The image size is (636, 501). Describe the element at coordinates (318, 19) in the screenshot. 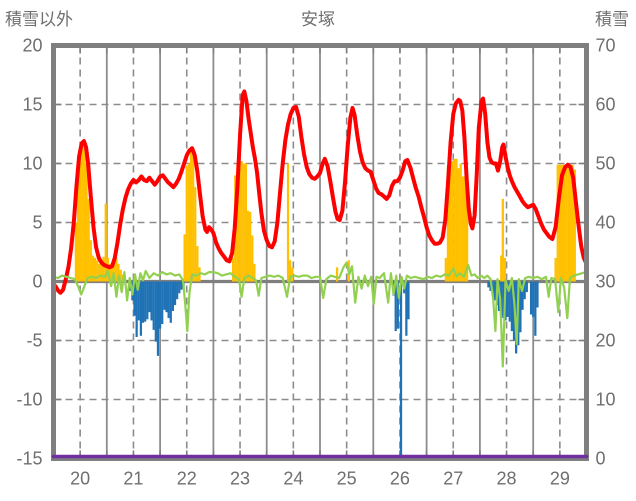

I see `chart-title: 安塚` at that location.